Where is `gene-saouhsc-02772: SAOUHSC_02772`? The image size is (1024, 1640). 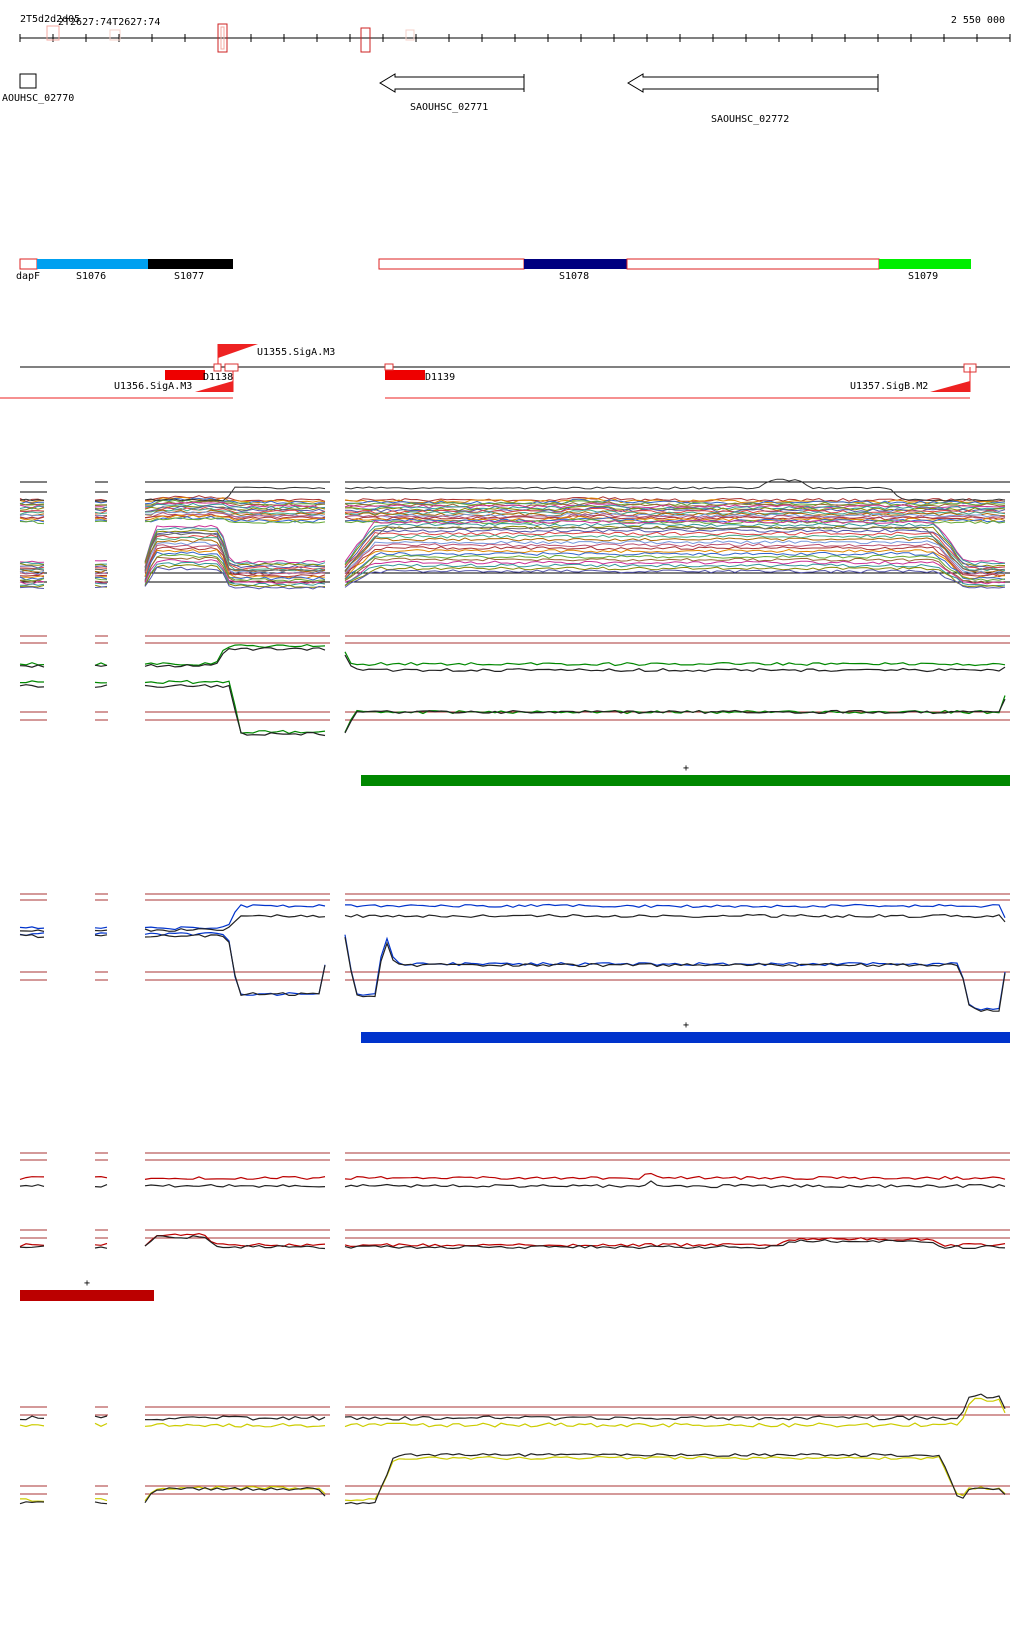
gene-saouhsc-02772: SAOUHSC_02772 is located at coordinates (753, 99).